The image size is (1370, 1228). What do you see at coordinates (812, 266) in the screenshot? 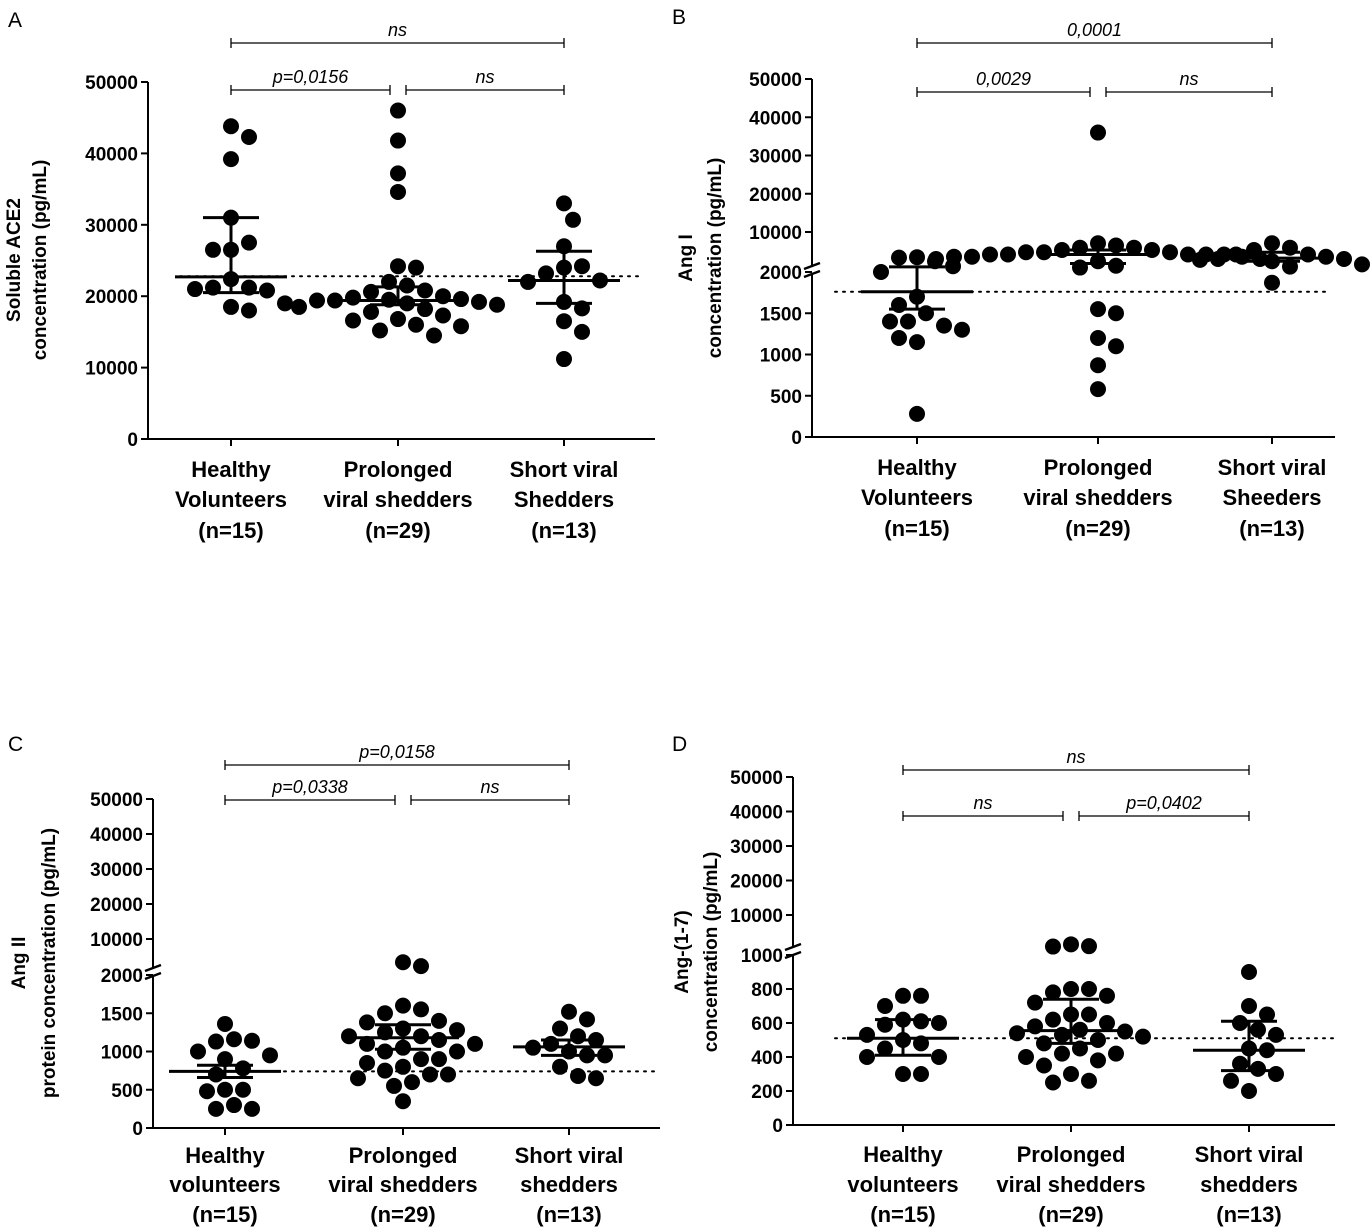
I see `axis-break-mark` at bounding box center [812, 266].